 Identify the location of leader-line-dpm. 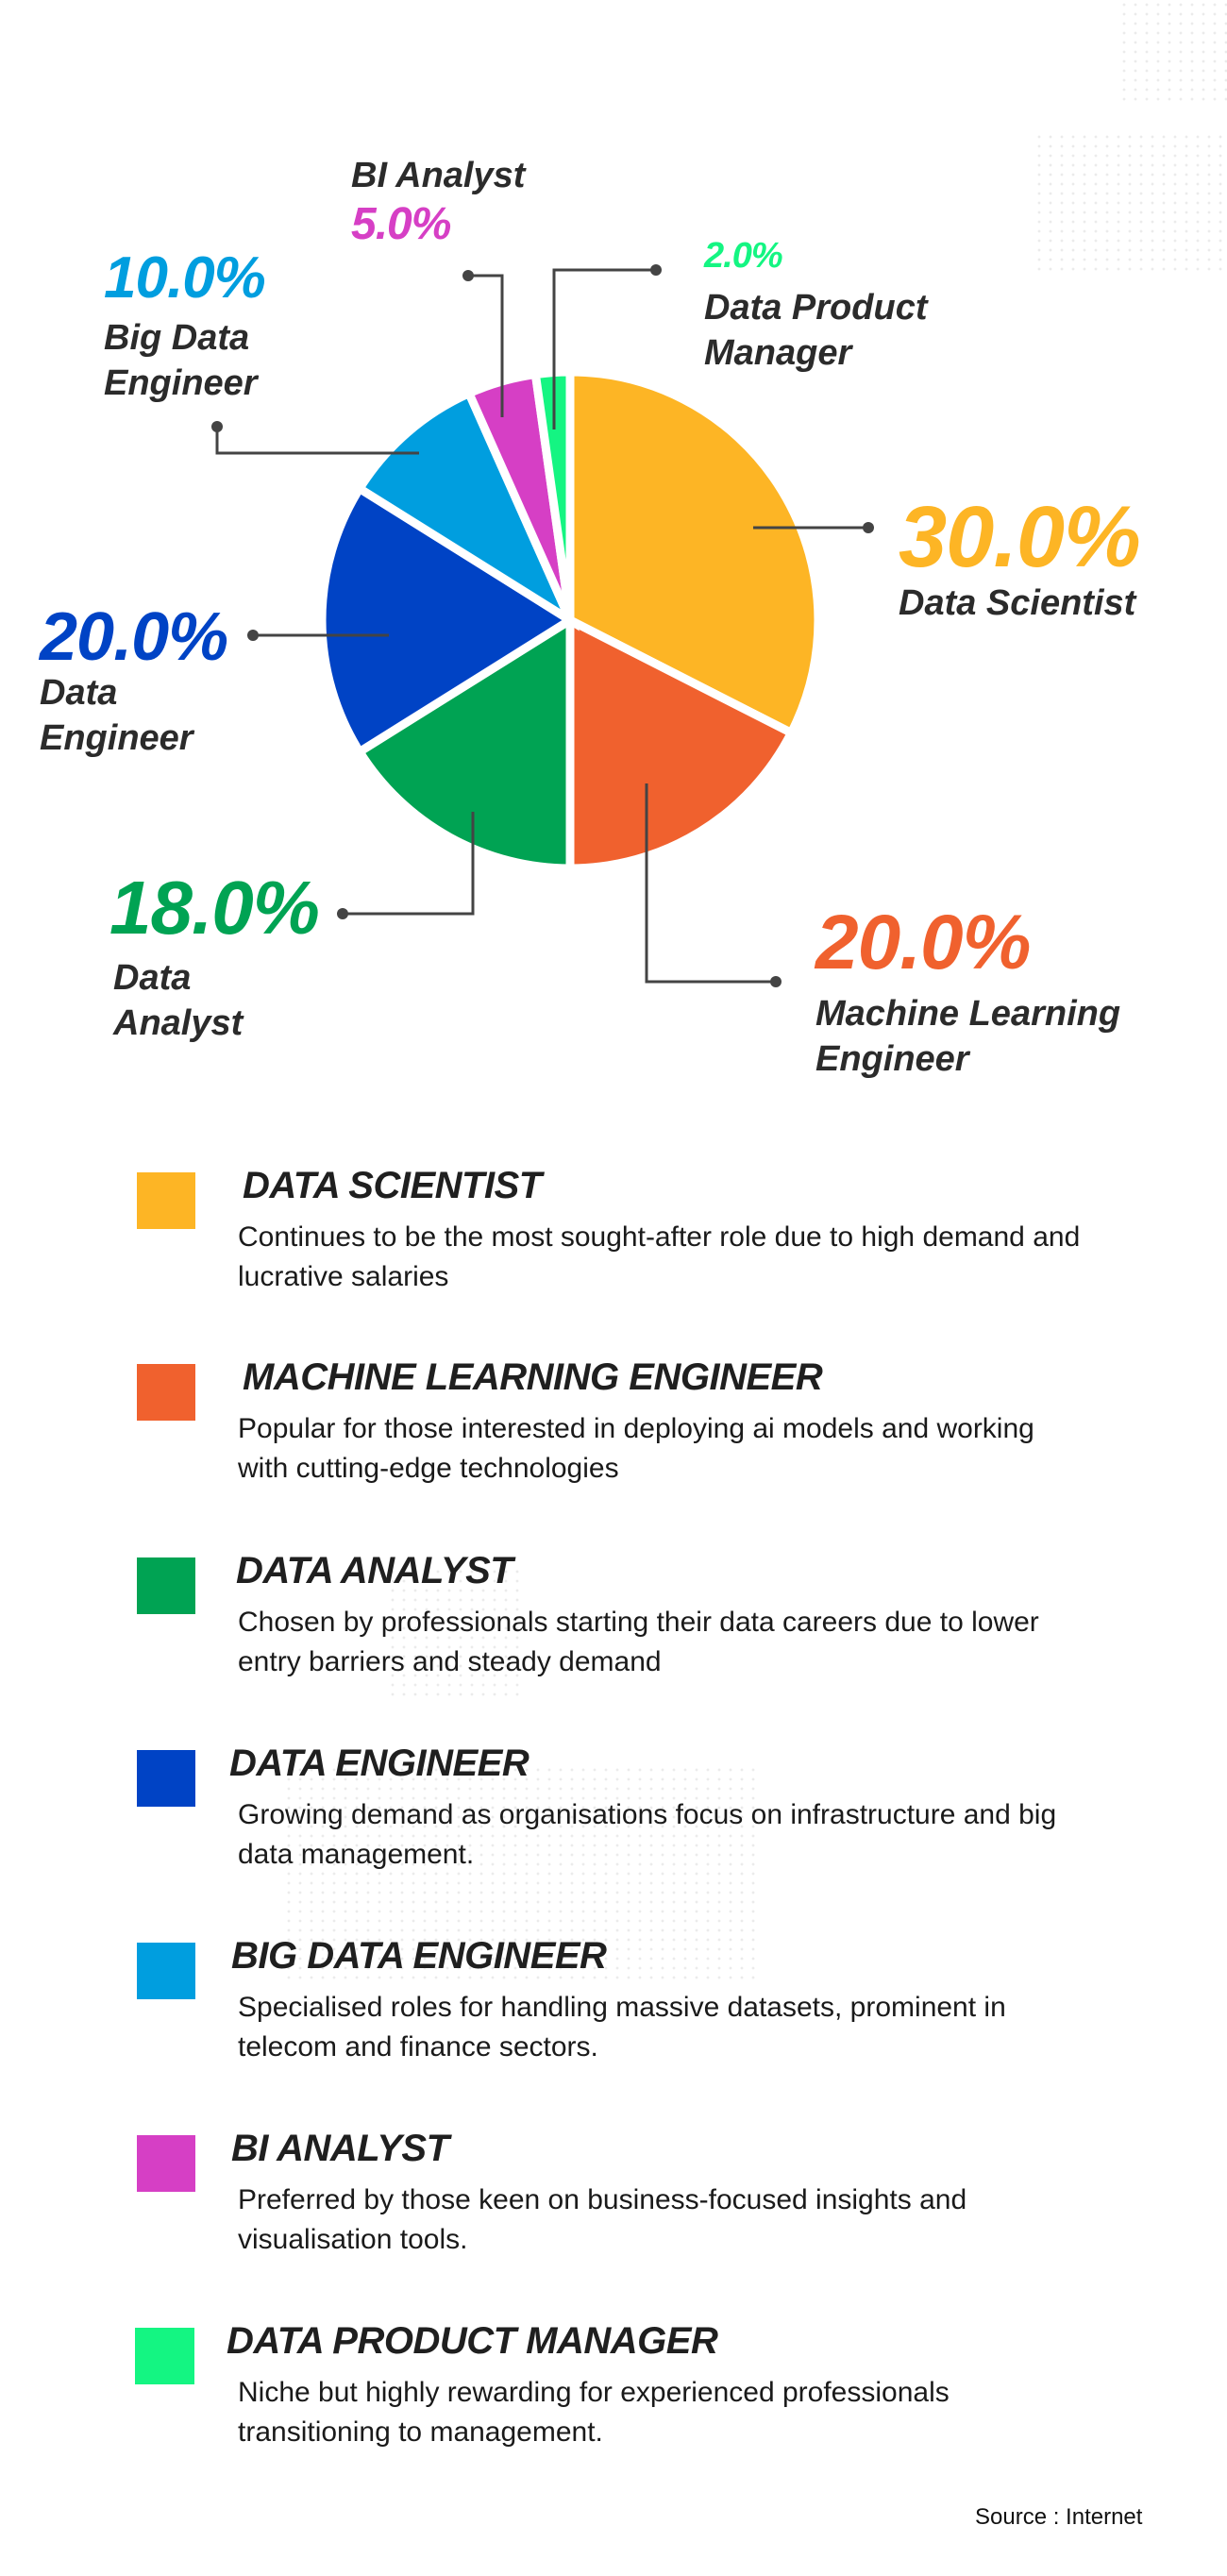
(604, 349).